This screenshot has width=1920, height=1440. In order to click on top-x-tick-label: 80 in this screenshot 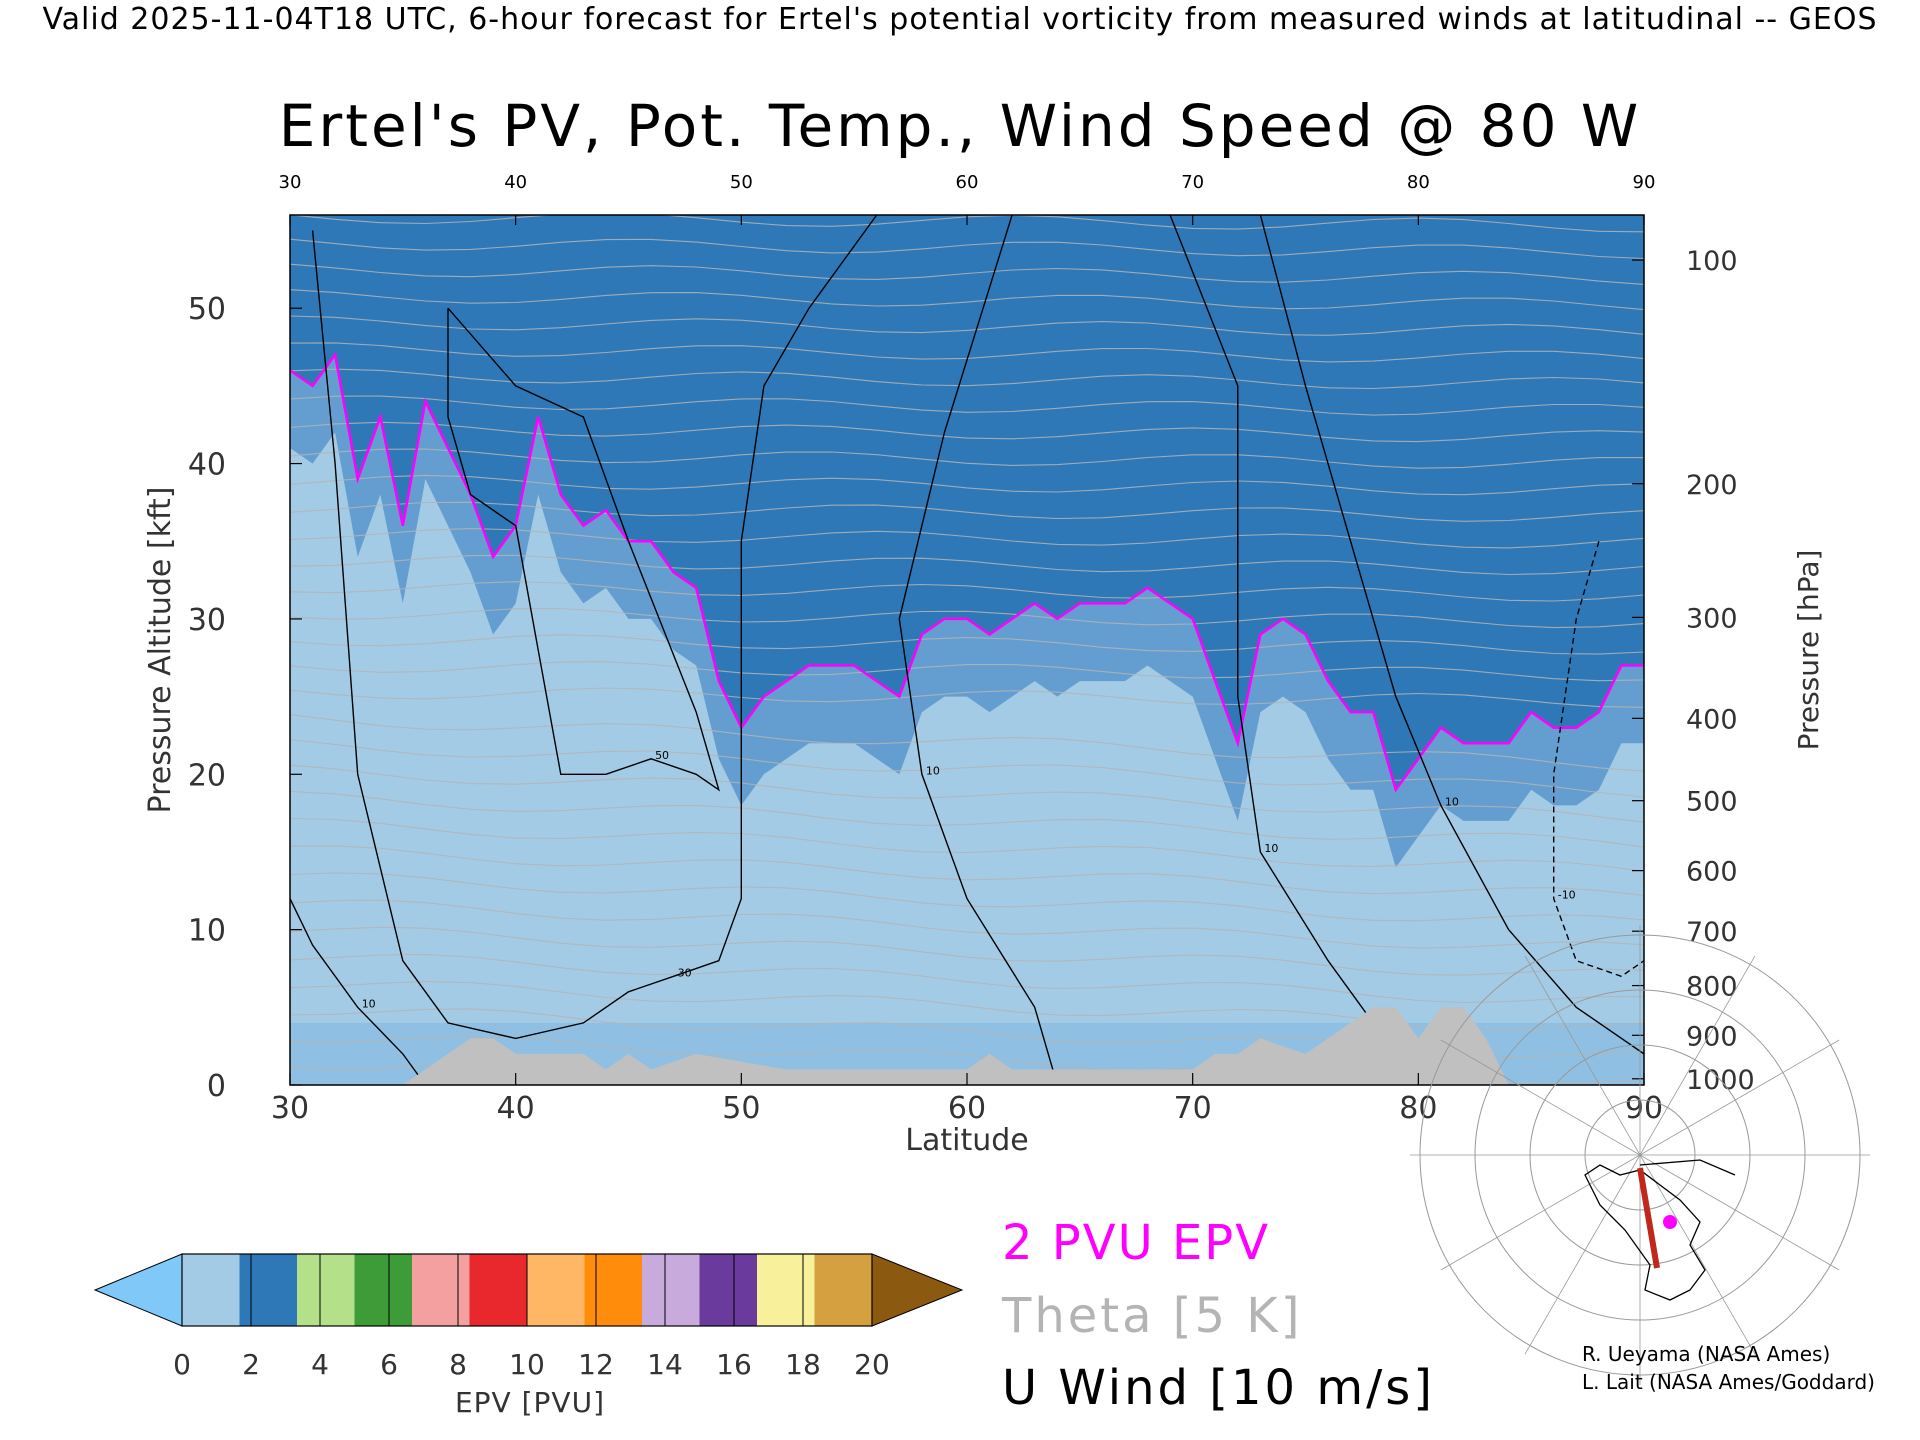, I will do `click(1418, 182)`.